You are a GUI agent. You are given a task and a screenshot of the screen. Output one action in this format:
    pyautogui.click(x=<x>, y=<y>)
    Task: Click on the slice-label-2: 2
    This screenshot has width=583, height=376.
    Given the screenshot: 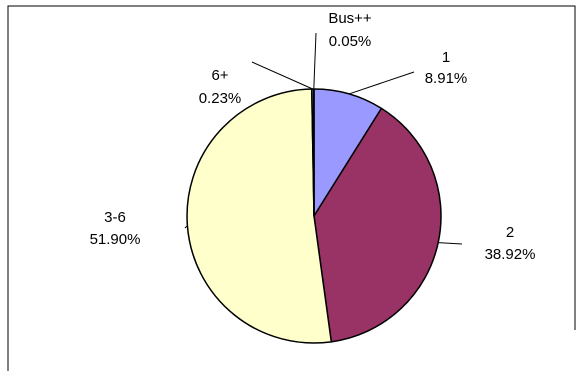 What is the action you would take?
    pyautogui.click(x=510, y=232)
    